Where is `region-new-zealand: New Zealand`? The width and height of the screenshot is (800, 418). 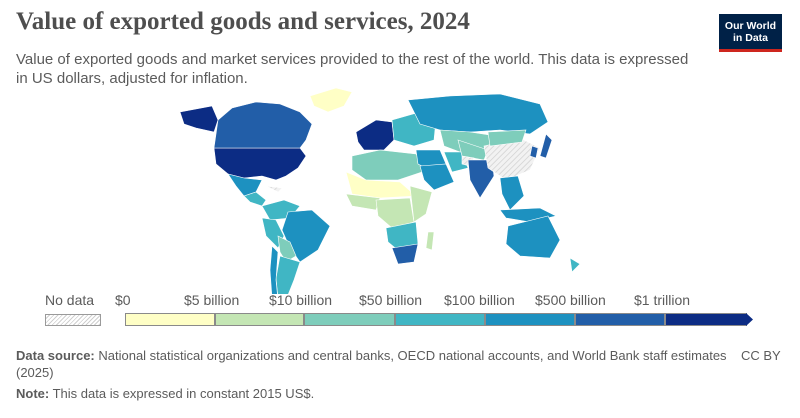
region-new-zealand: New Zealand is located at coordinates (575, 265).